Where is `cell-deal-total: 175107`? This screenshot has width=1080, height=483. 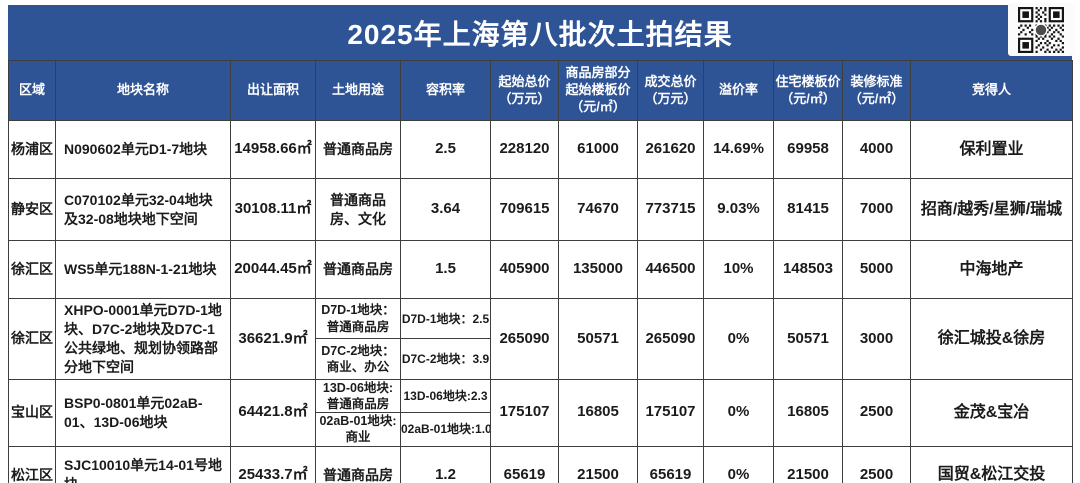 cell-deal-total: 175107 is located at coordinates (670, 412).